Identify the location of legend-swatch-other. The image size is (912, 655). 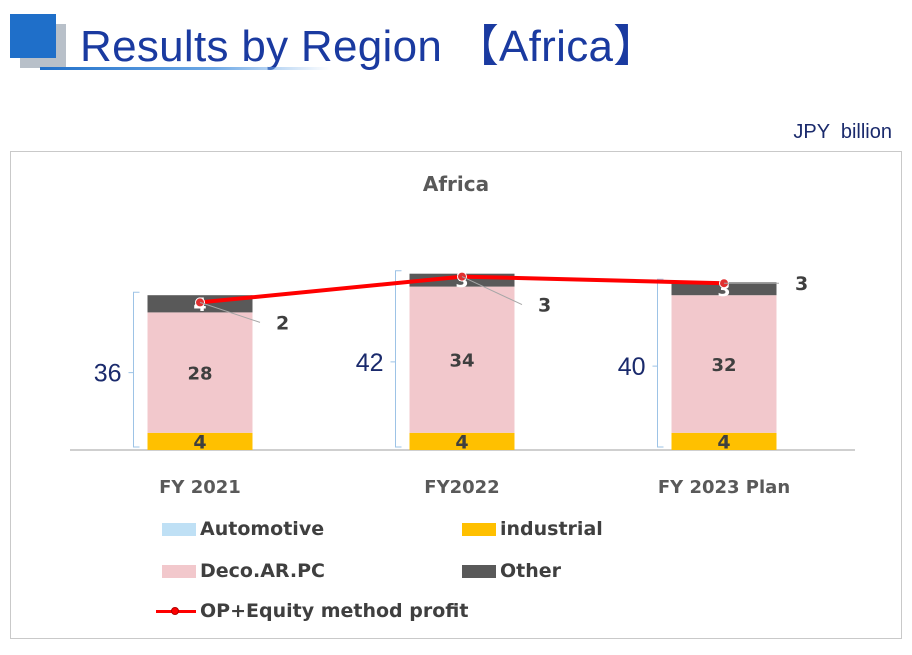
(479, 571).